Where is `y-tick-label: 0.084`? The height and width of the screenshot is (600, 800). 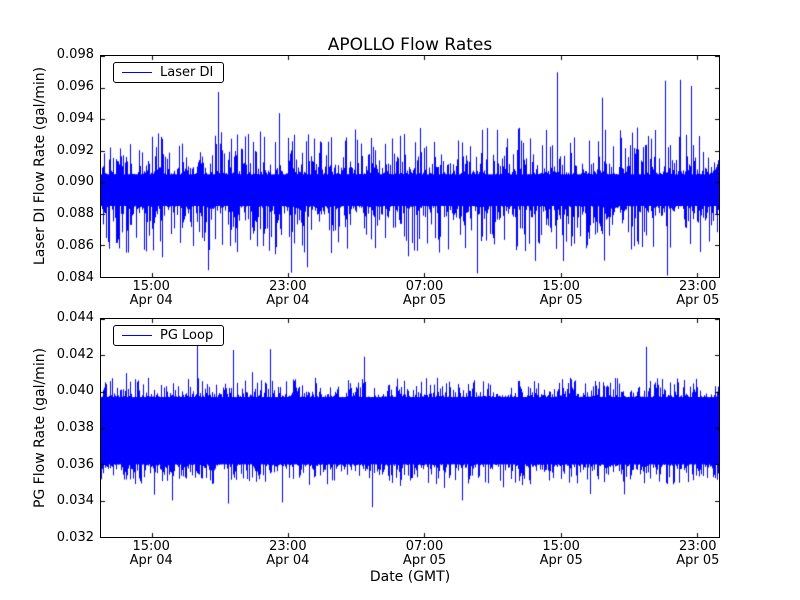
y-tick-label: 0.084 is located at coordinates (75, 277).